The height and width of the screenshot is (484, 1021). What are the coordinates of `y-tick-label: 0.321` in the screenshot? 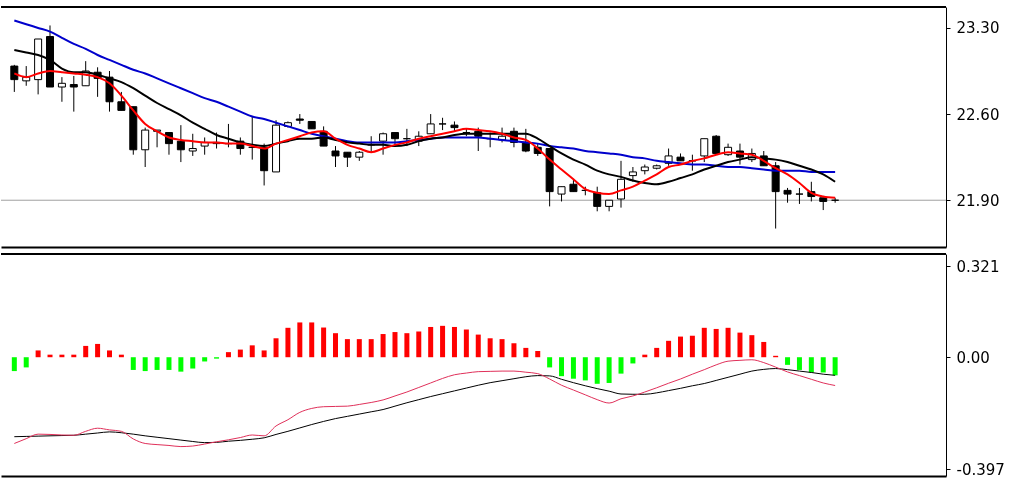 It's located at (978, 266).